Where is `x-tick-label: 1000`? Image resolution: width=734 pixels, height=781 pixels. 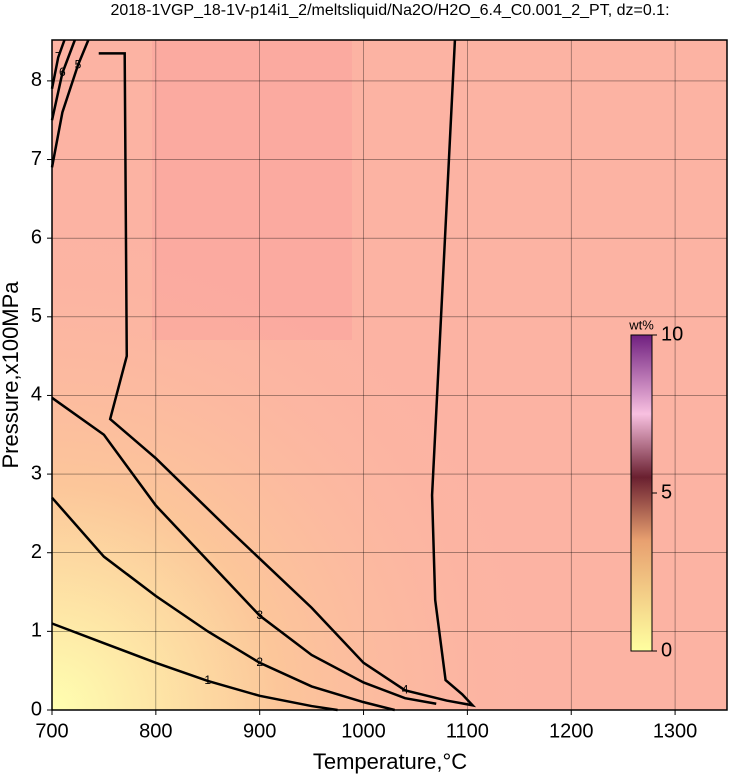 x-tick-label: 1000 is located at coordinates (363, 731).